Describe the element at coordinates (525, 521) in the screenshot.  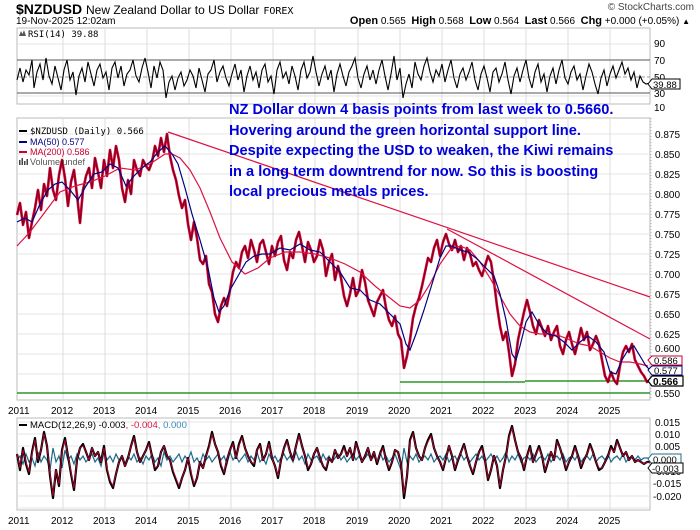
I see `svg-text: 2023` at that location.